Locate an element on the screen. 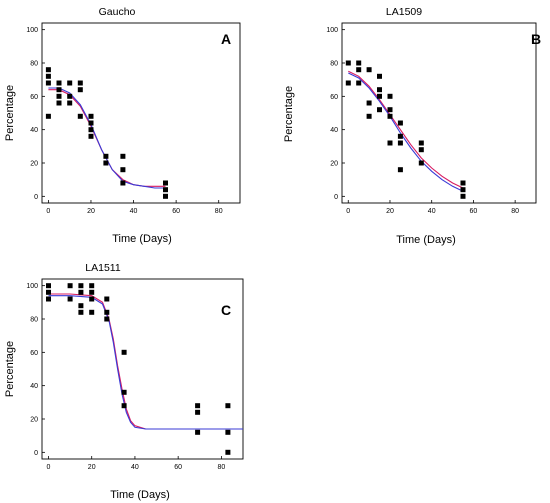 The width and height of the screenshot is (550, 503). chart-title: Gaucho is located at coordinates (117, 12).